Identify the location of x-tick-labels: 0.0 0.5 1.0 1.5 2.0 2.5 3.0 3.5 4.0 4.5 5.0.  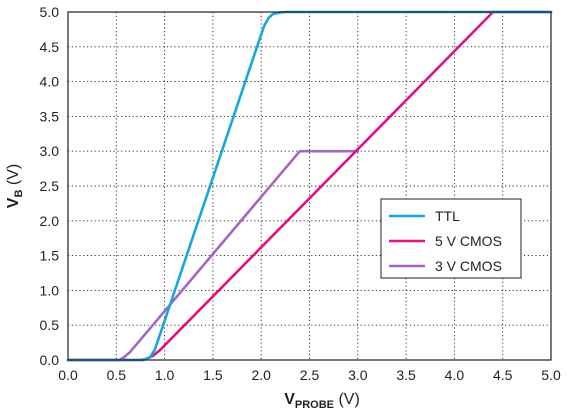
(309, 375).